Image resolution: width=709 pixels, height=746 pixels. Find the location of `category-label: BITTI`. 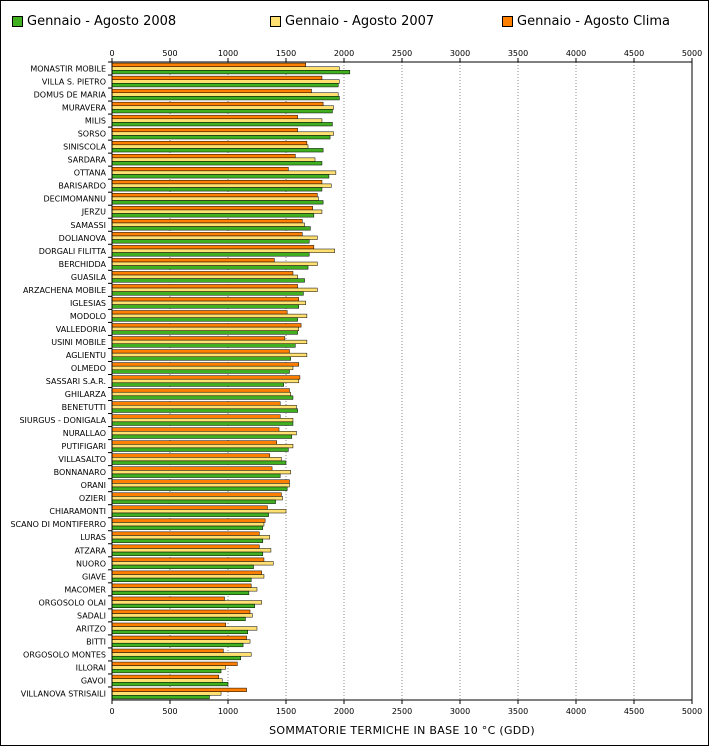

category-label: BITTI is located at coordinates (96, 641).